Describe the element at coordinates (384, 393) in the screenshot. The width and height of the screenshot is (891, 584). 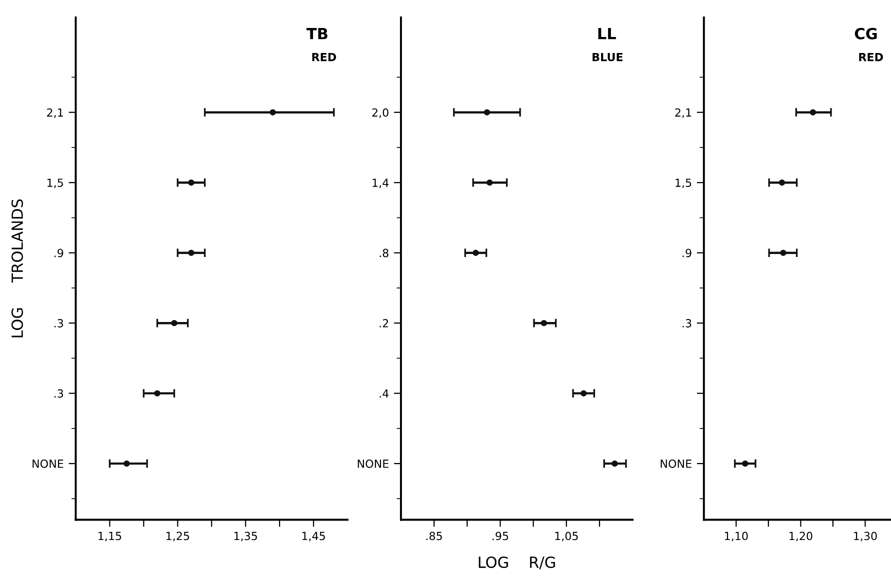
I see `y-tick-label: .4` at that location.